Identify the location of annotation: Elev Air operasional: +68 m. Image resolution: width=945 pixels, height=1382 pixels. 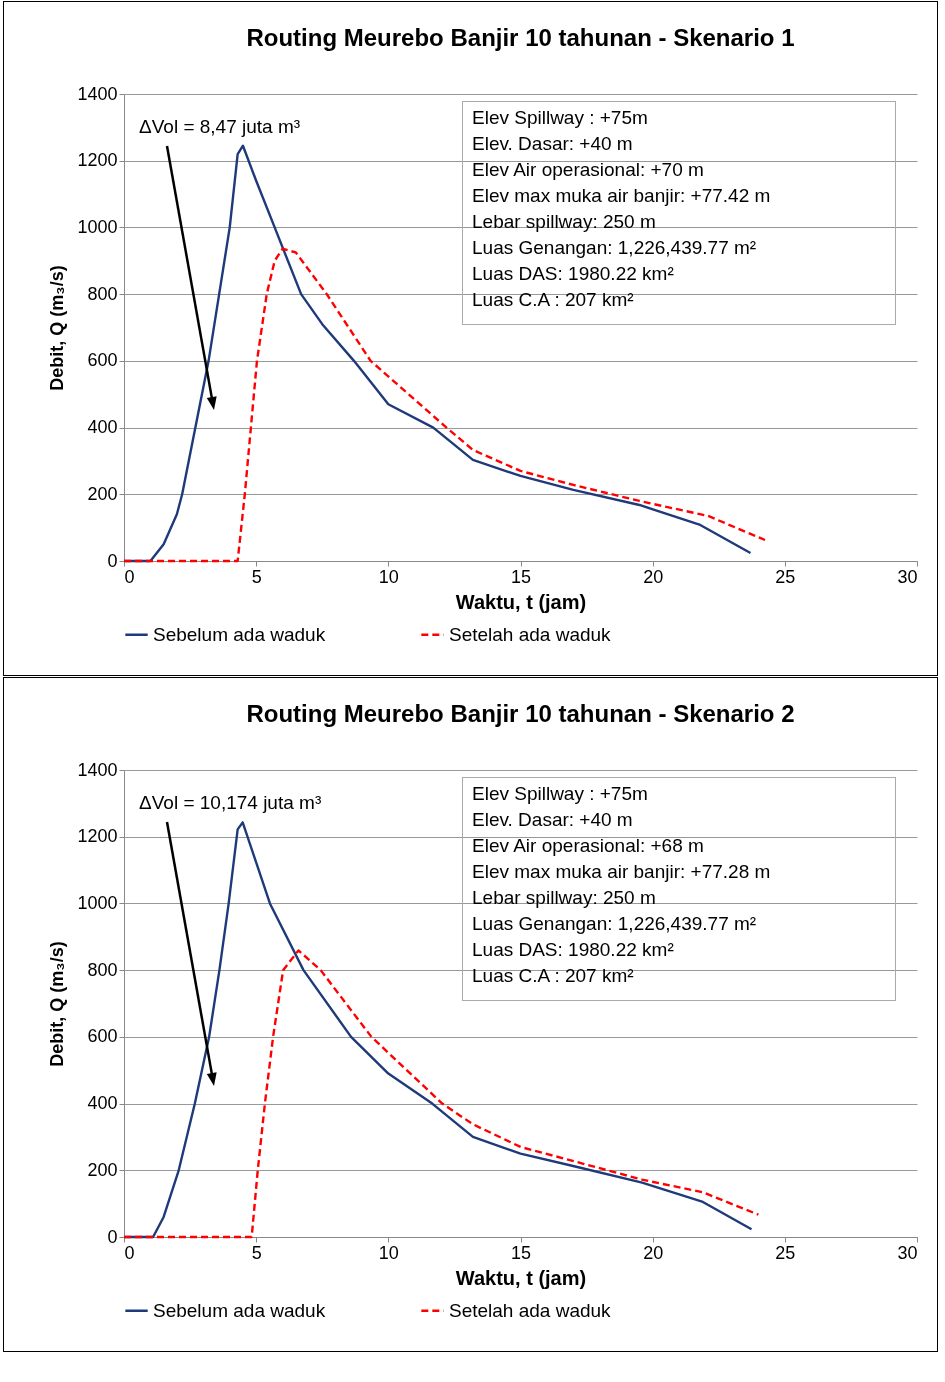
(588, 845).